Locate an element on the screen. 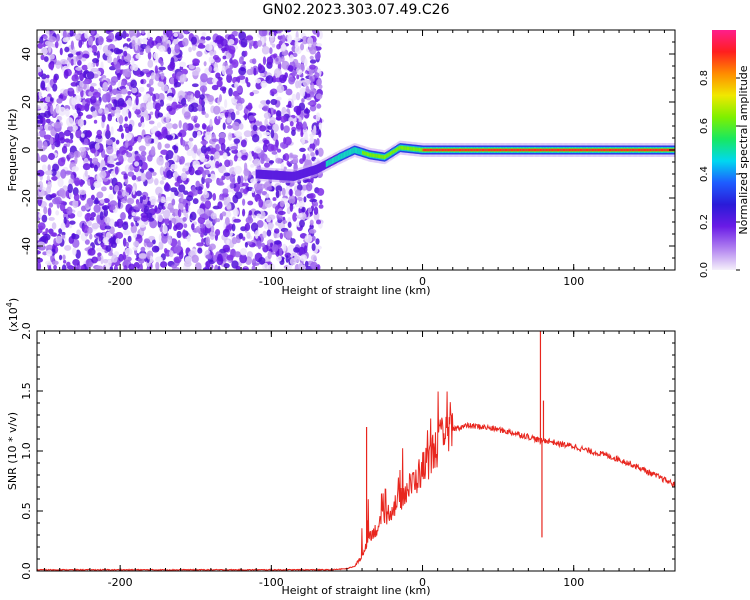 This screenshot has height=600, width=750. y-tick-label: 1.0 is located at coordinates (26, 451).